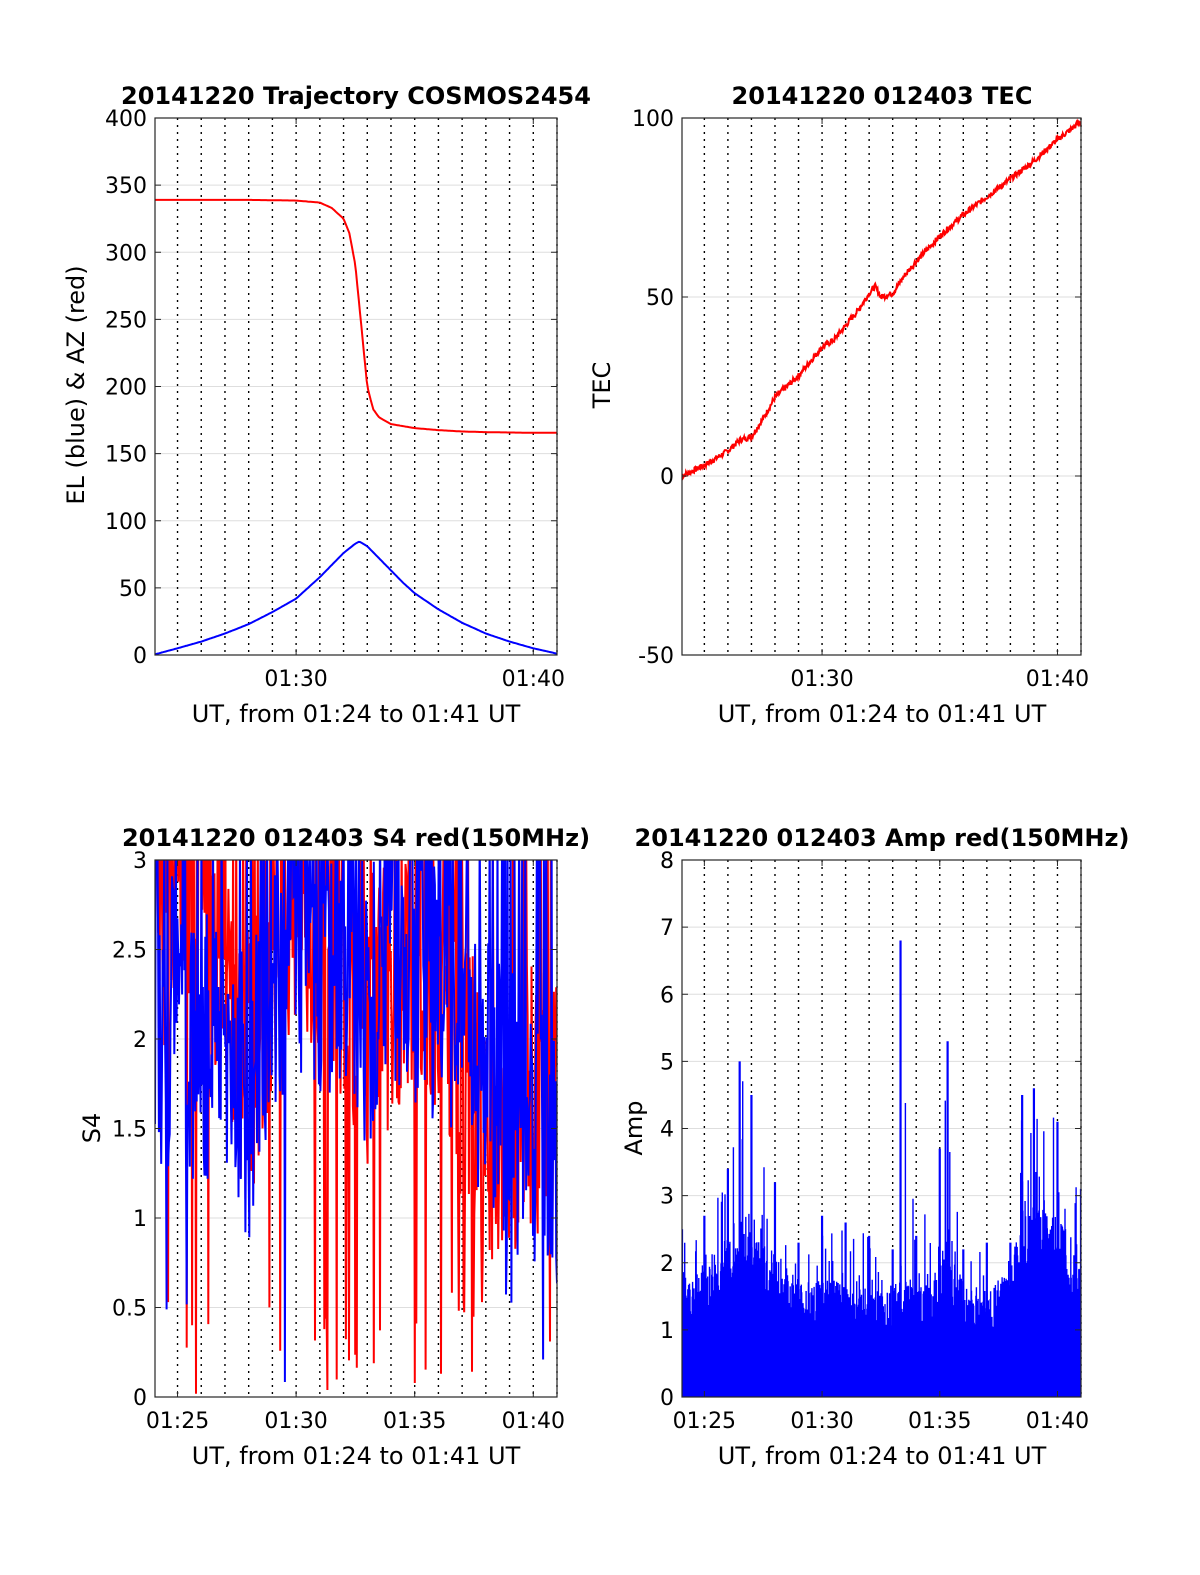 The image size is (1200, 1575). What do you see at coordinates (882, 96) in the screenshot?
I see `tec-title: 20141220 012403 TEC` at bounding box center [882, 96].